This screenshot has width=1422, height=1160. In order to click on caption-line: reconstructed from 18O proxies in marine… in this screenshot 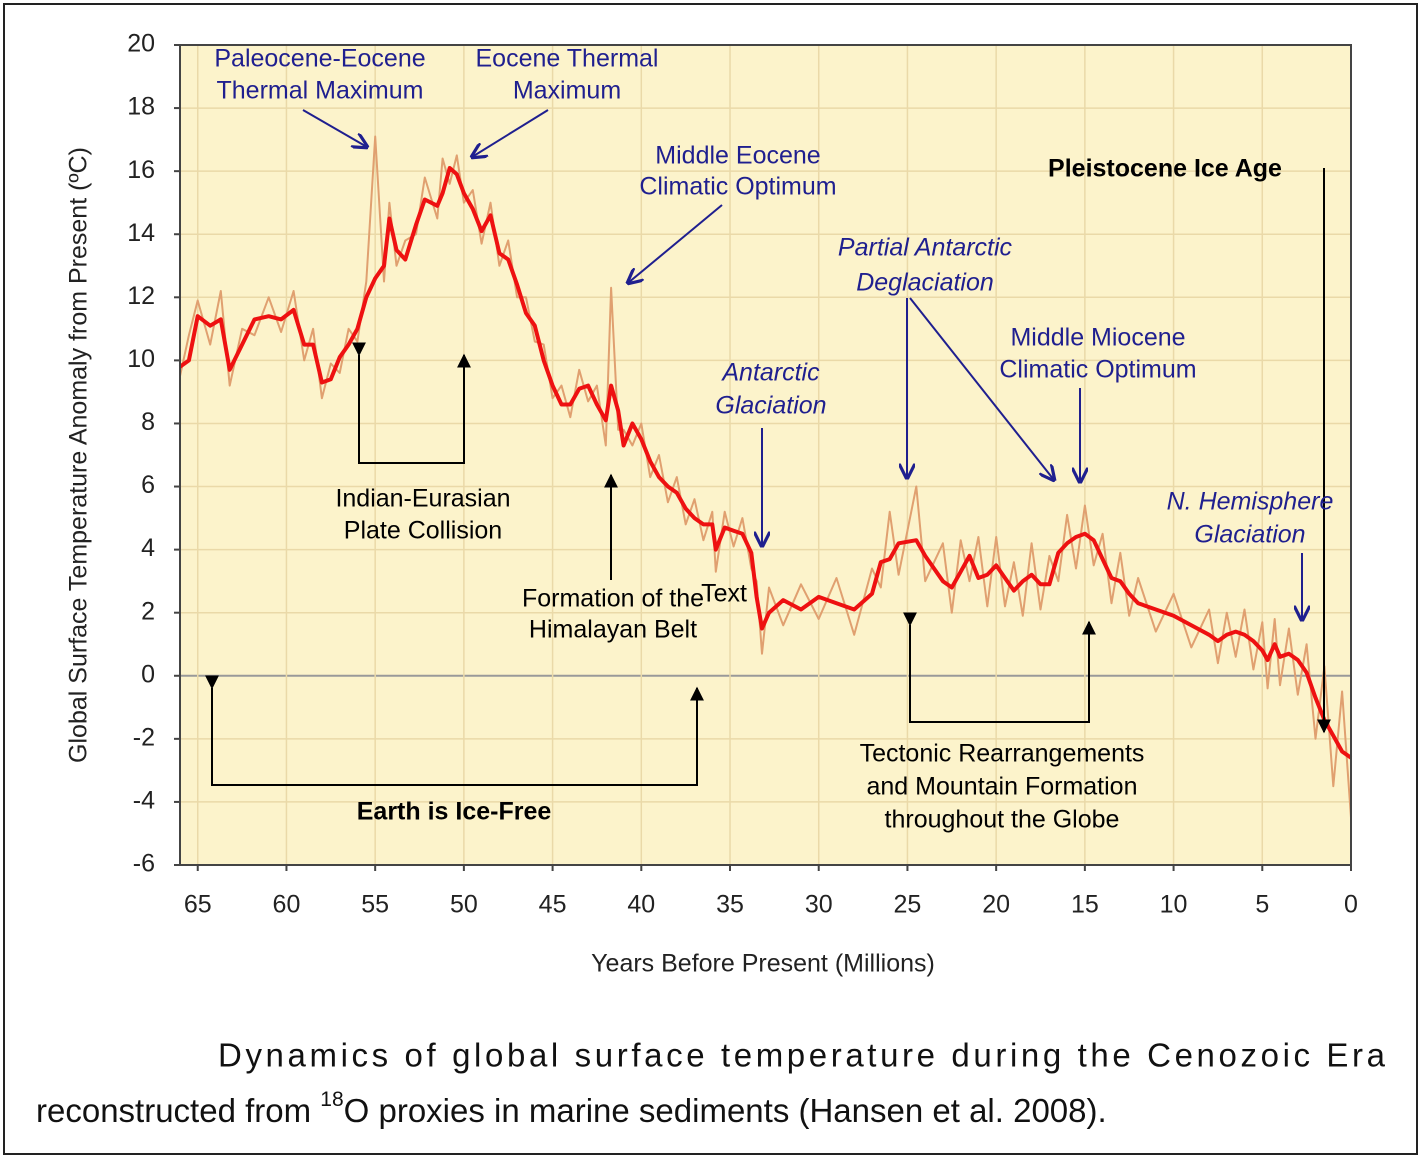, I will do `click(571, 1108)`.